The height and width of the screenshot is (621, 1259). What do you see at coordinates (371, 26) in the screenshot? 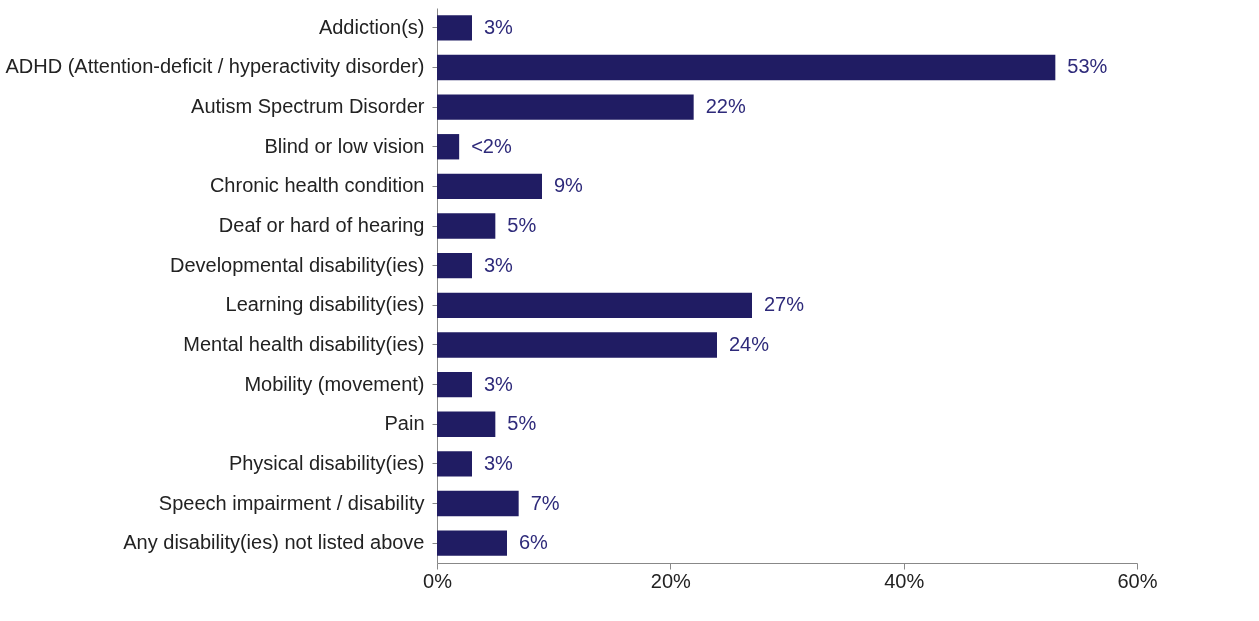
I see `y-tick-label: Addiction(s)` at bounding box center [371, 26].